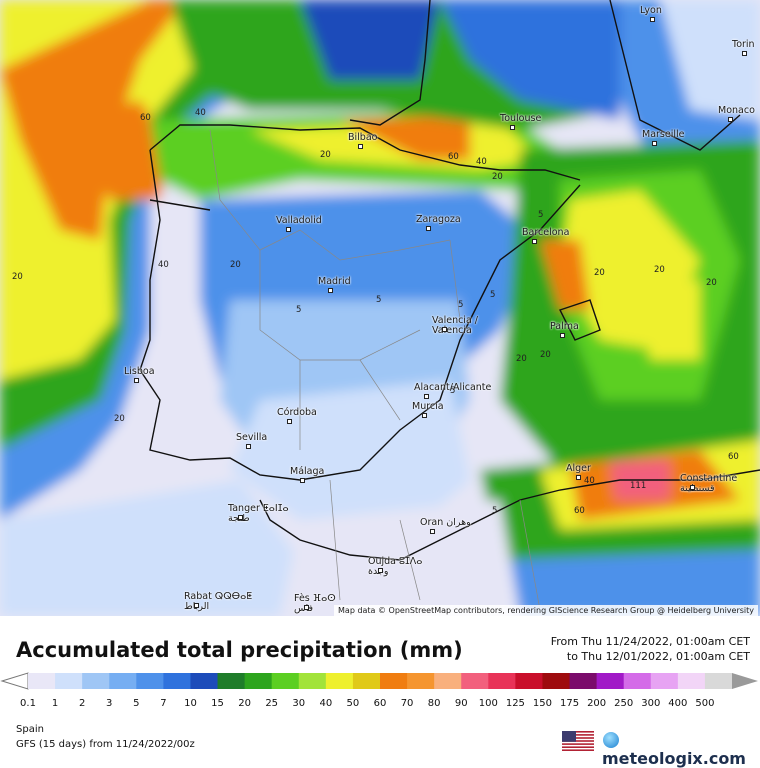  What do you see at coordinates (299, 220) in the screenshot?
I see `city-label: Valladolid` at bounding box center [299, 220].